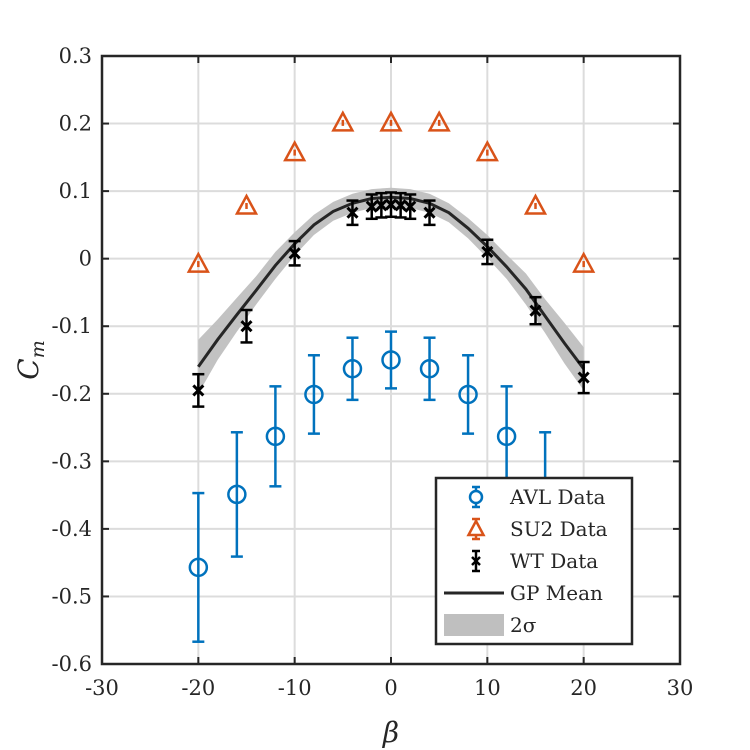 Image resolution: width=750 pixels, height=750 pixels. Describe the element at coordinates (72, 664) in the screenshot. I see `y-tick-label: -0.6` at that location.